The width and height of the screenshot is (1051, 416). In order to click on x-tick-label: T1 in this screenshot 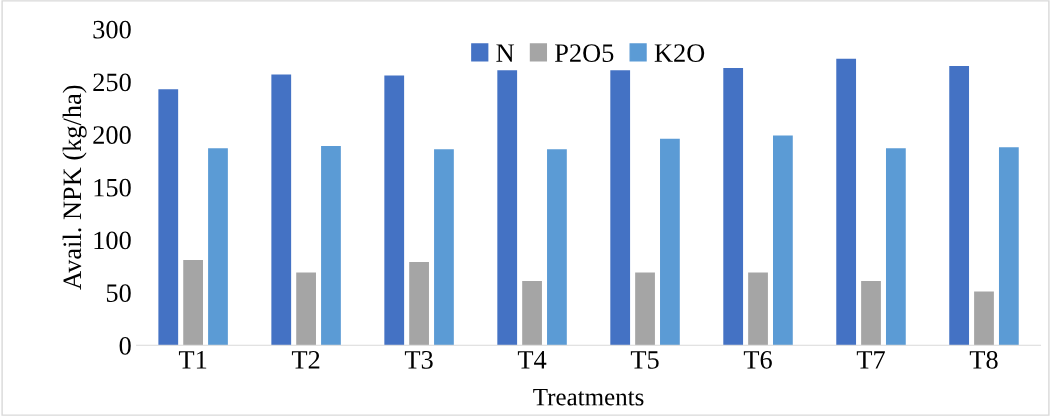, I will do `click(192, 360)`.